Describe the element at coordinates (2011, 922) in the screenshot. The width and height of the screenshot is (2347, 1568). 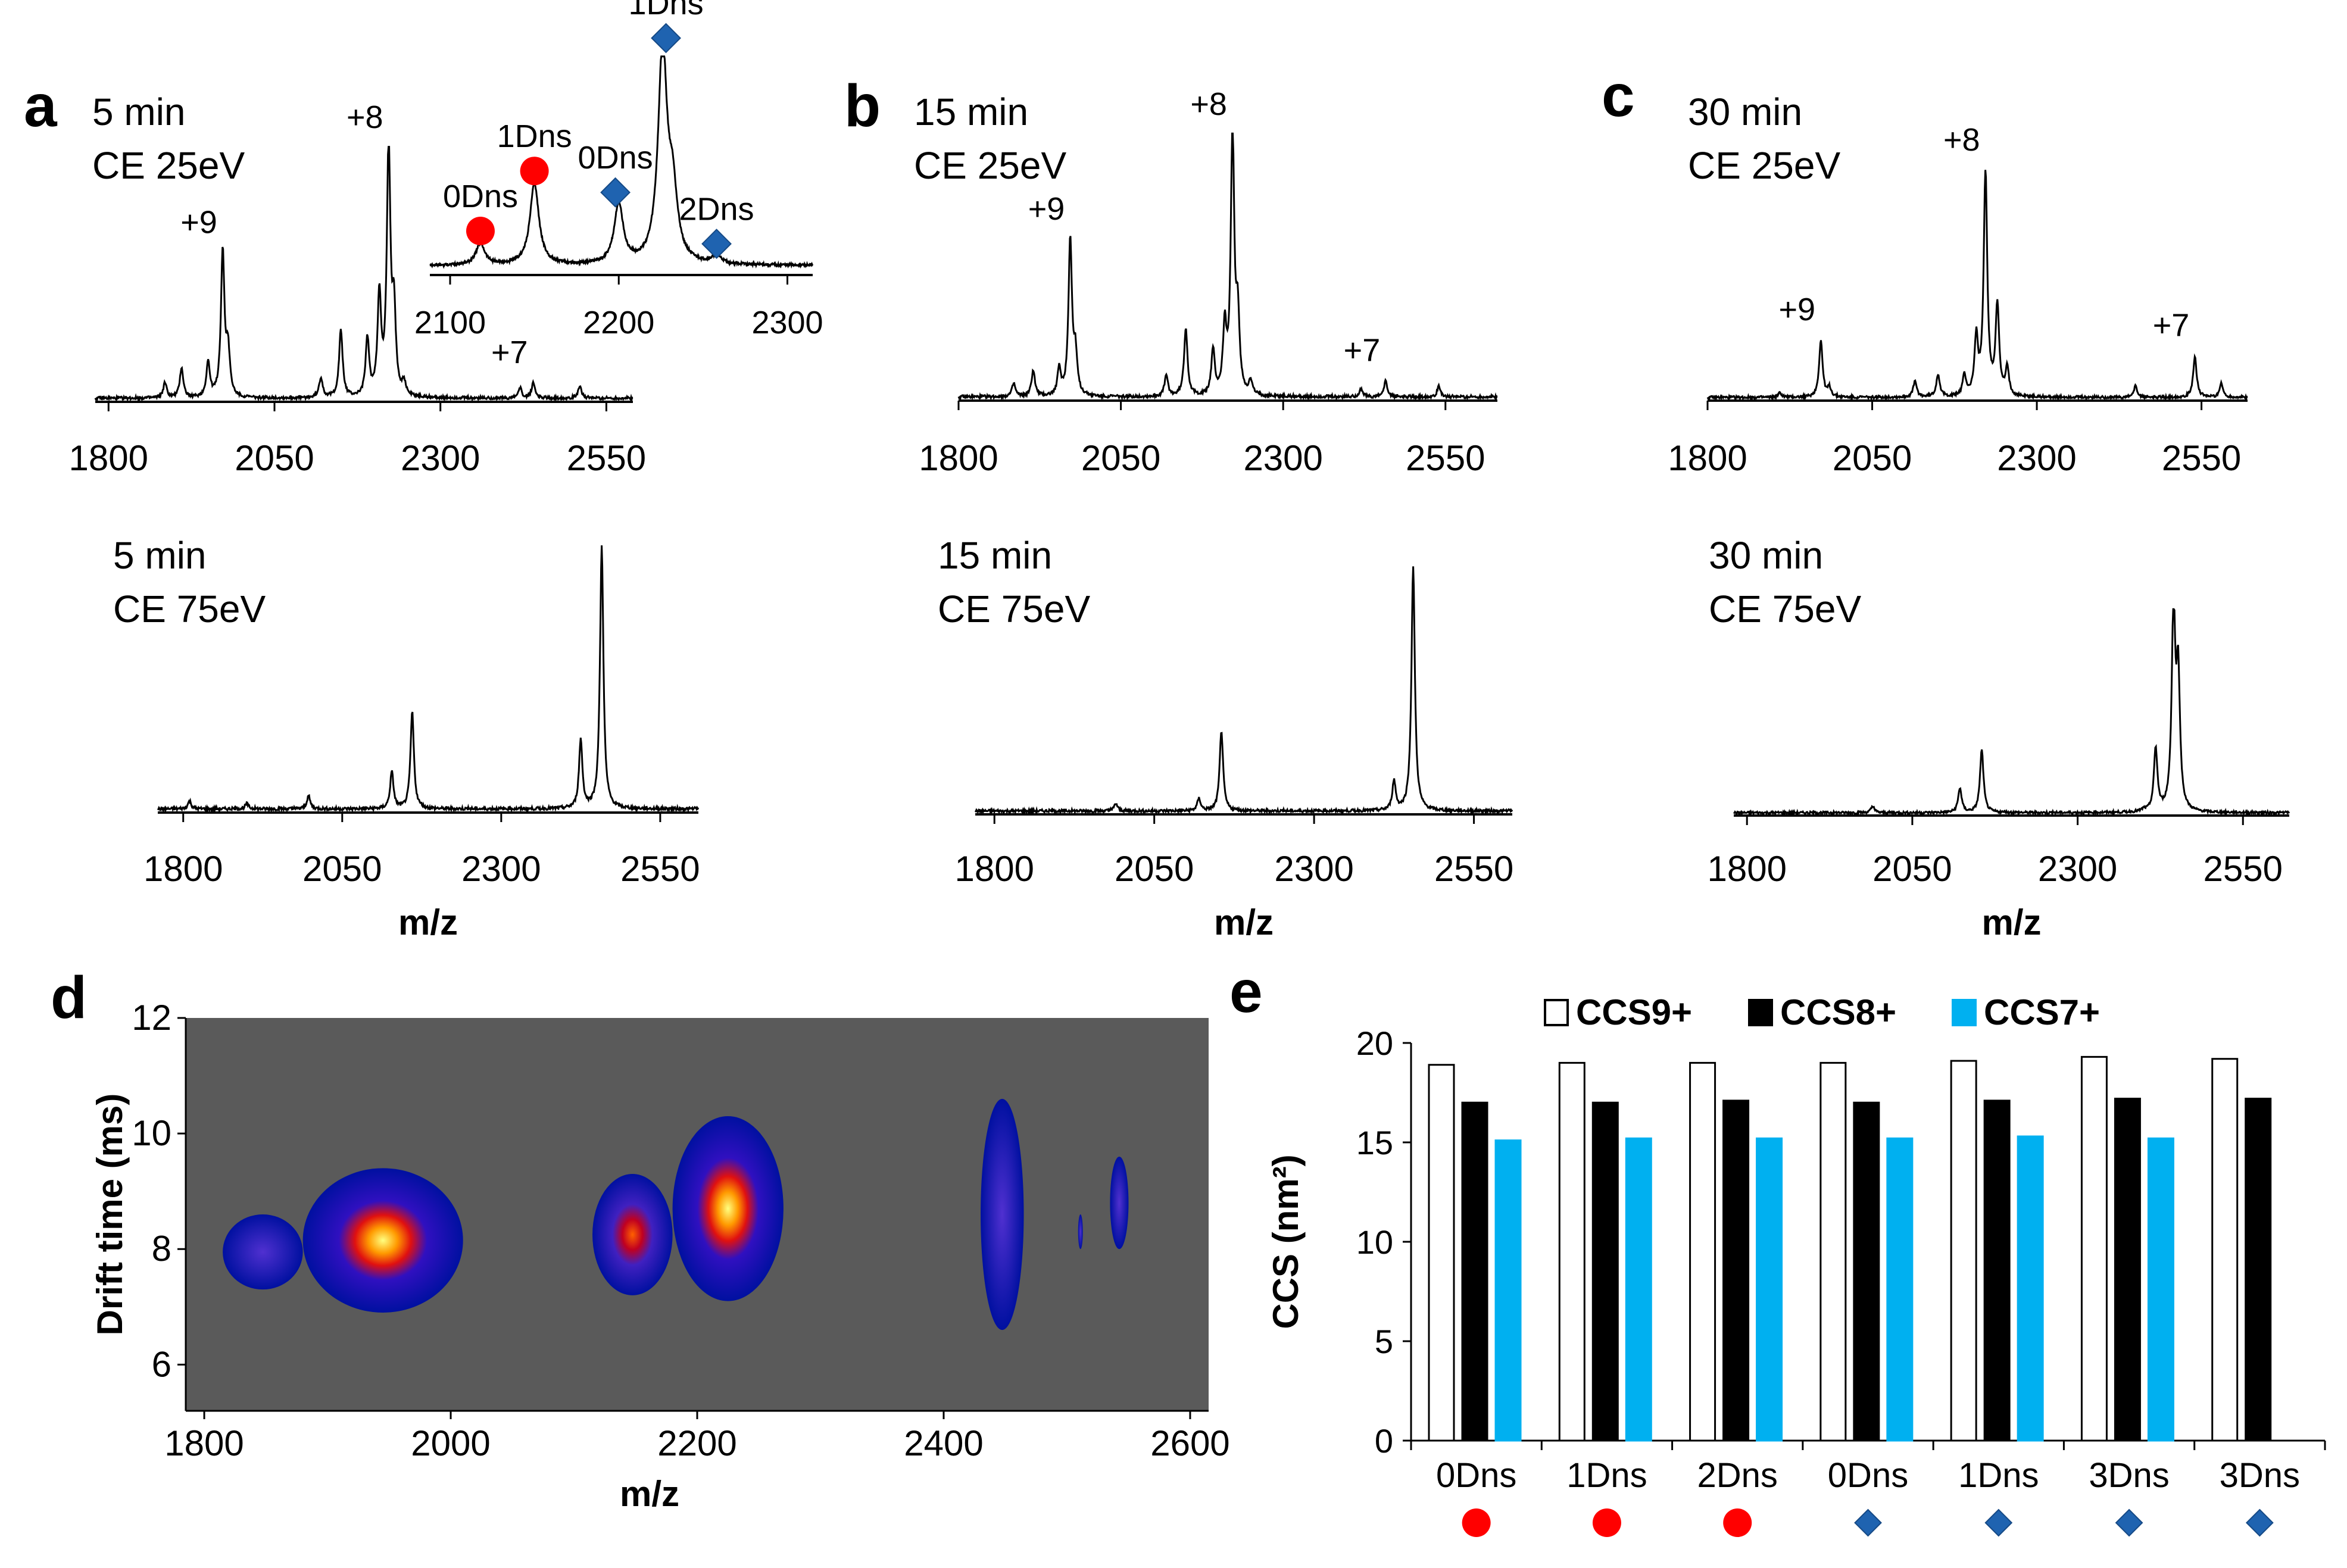
I see `x-axis-title-c-bottom: m/z` at that location.